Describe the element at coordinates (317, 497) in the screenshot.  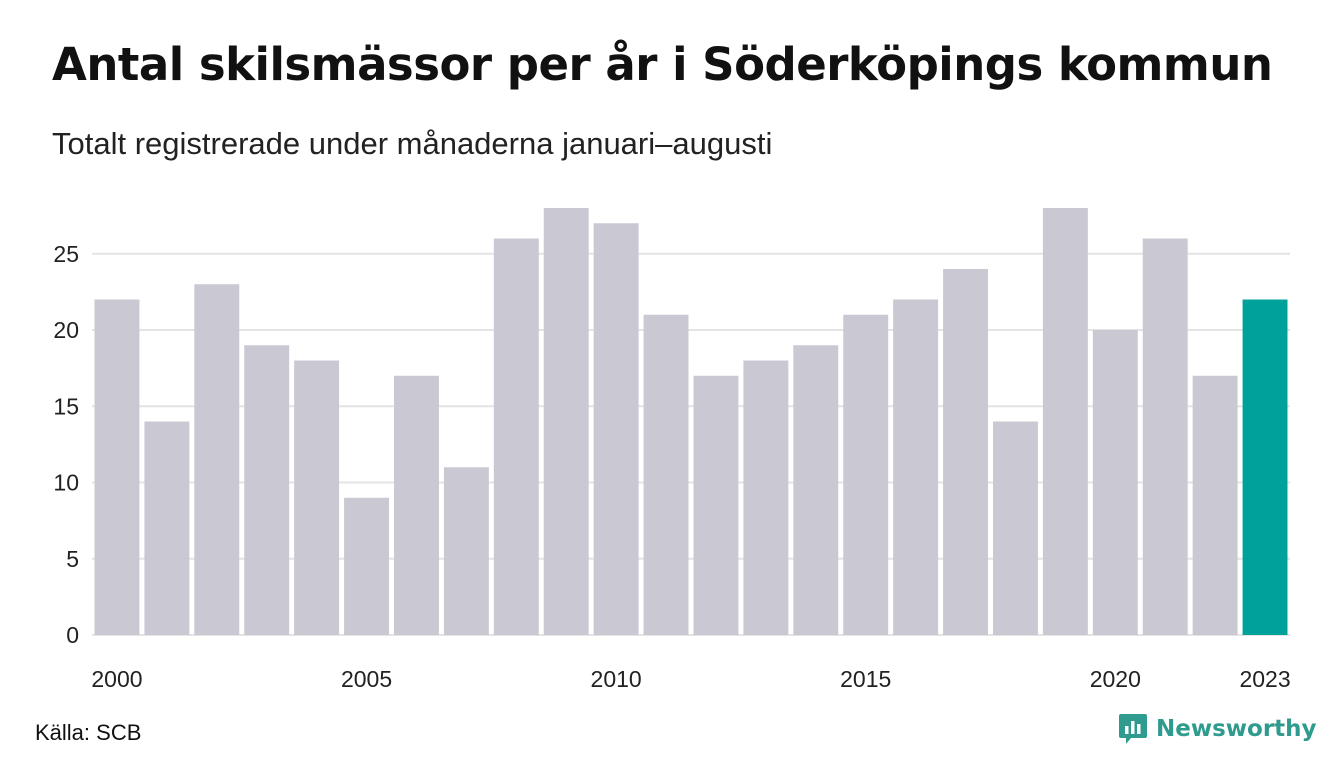
I see `bar-2004` at that location.